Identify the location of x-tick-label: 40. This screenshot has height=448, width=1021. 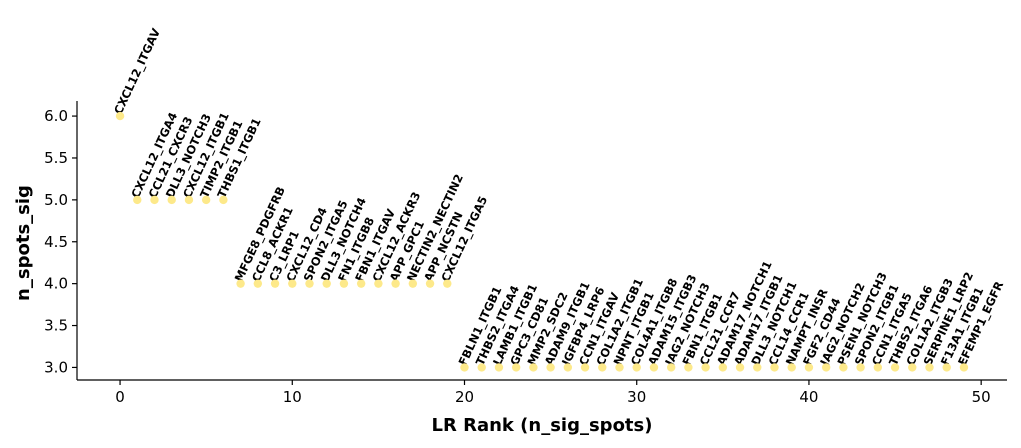
(808, 397).